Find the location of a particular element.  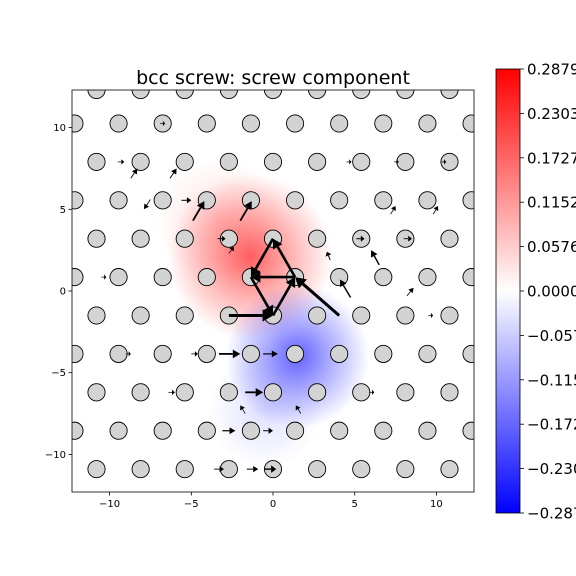

colorbar-tick-label: 0.2303 is located at coordinates (551, 114).